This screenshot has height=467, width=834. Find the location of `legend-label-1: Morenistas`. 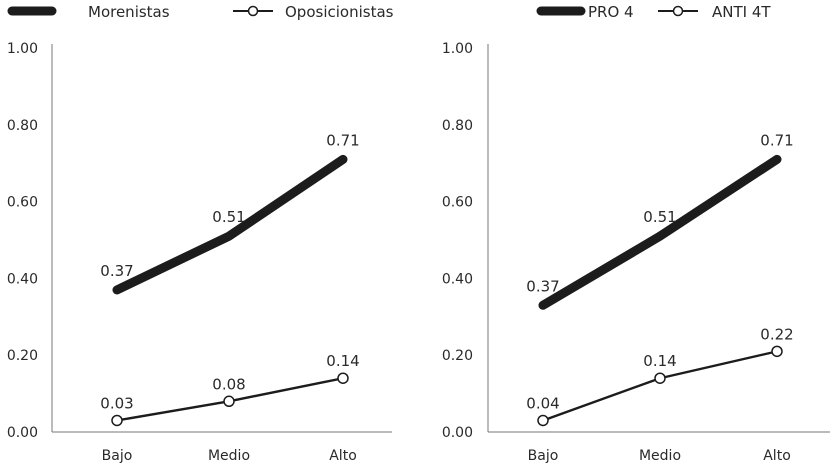

legend-label-1: Morenistas is located at coordinates (129, 12).